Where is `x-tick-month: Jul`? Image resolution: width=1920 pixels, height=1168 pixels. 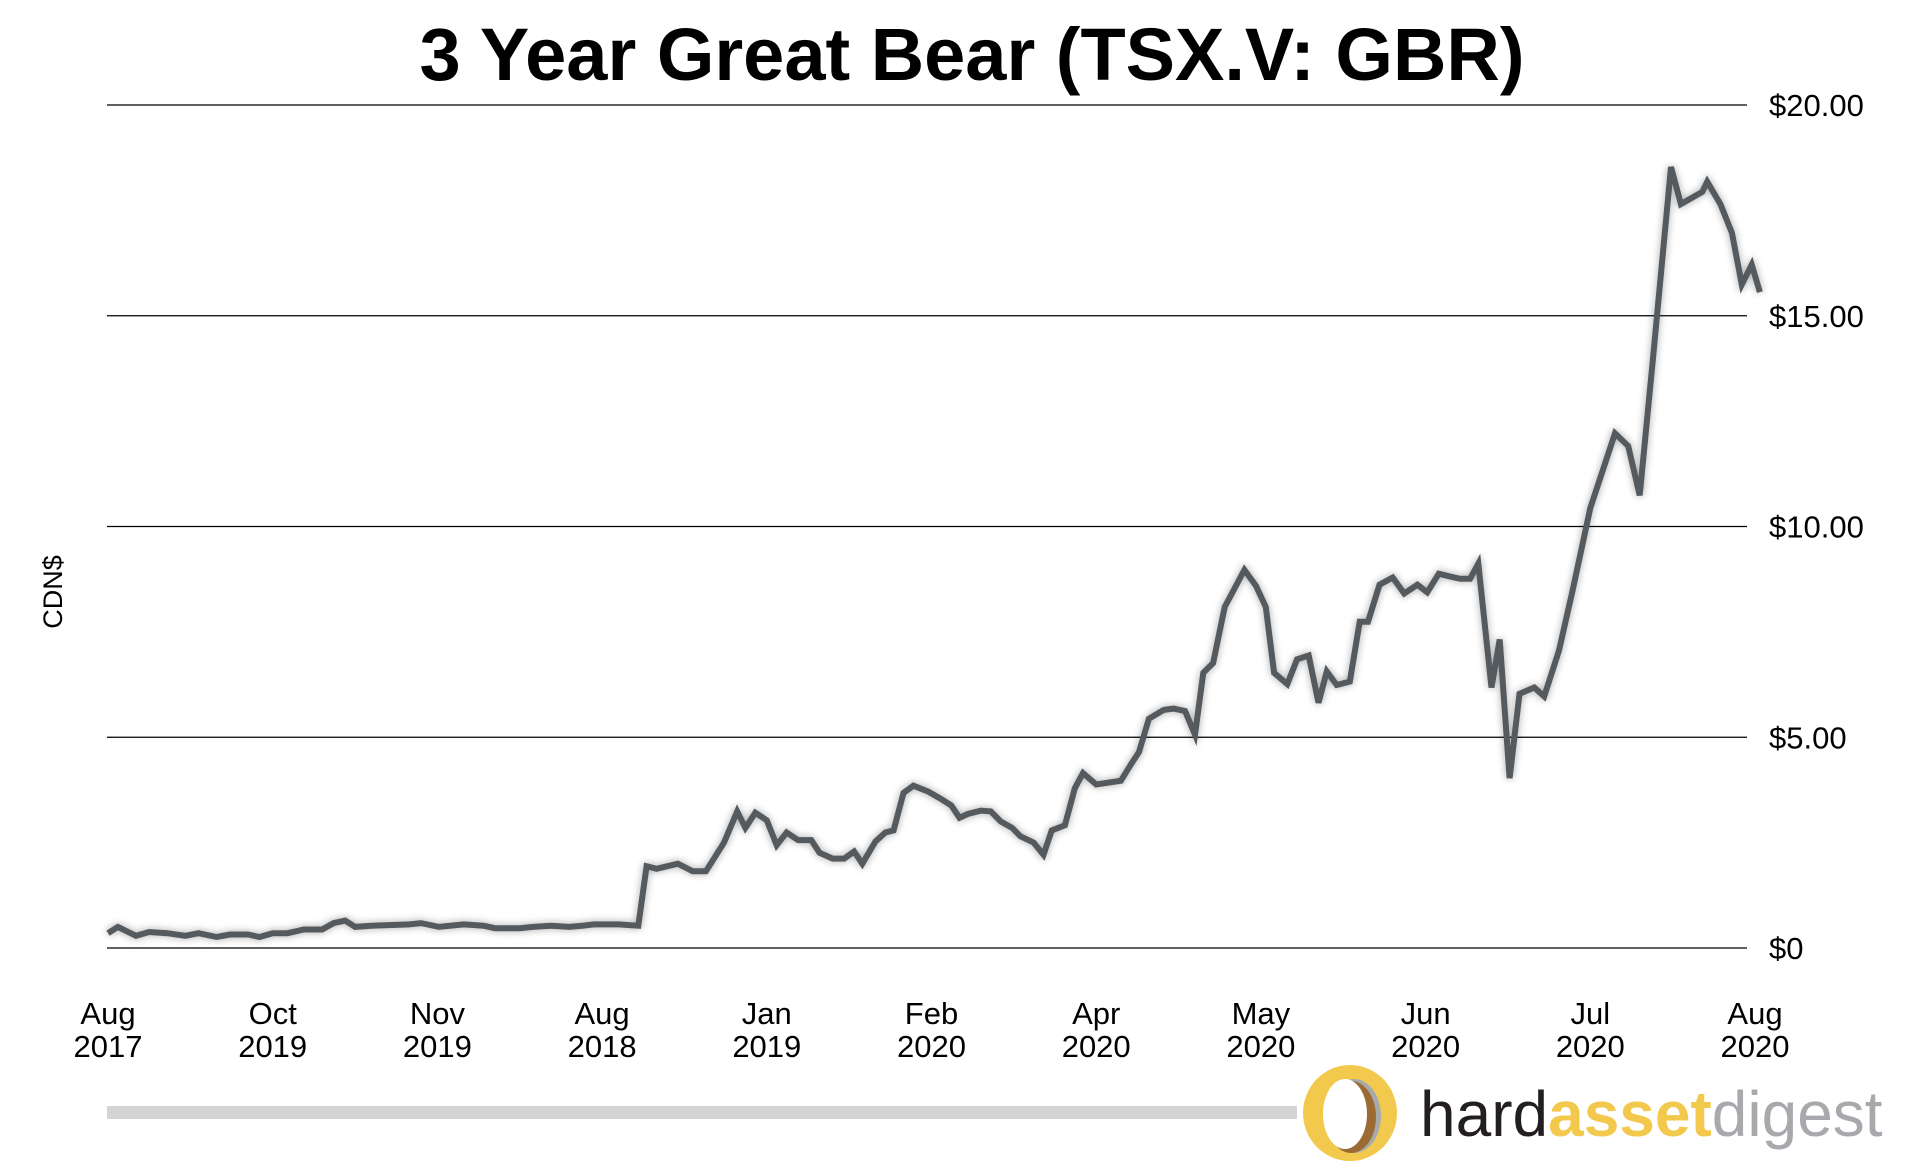
x-tick-month: Jul is located at coordinates (1590, 1013).